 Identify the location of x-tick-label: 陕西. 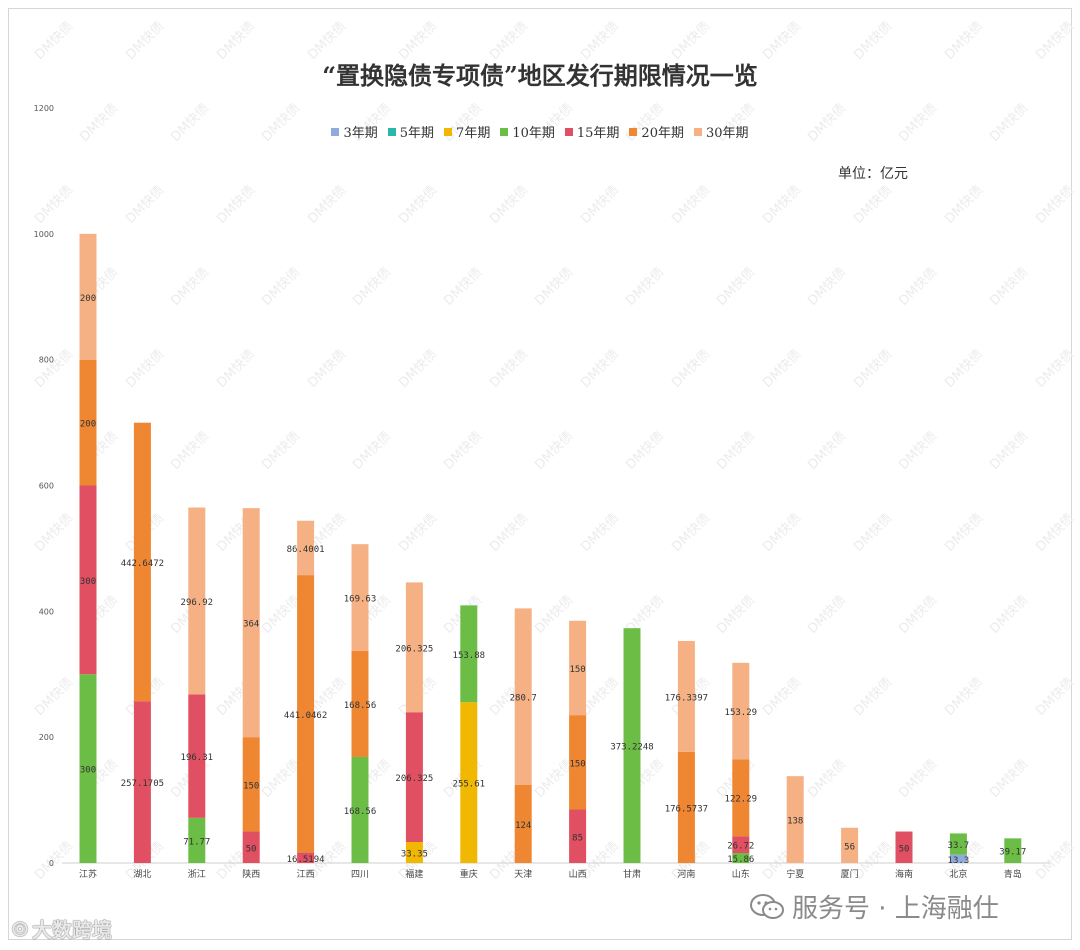
(251, 874).